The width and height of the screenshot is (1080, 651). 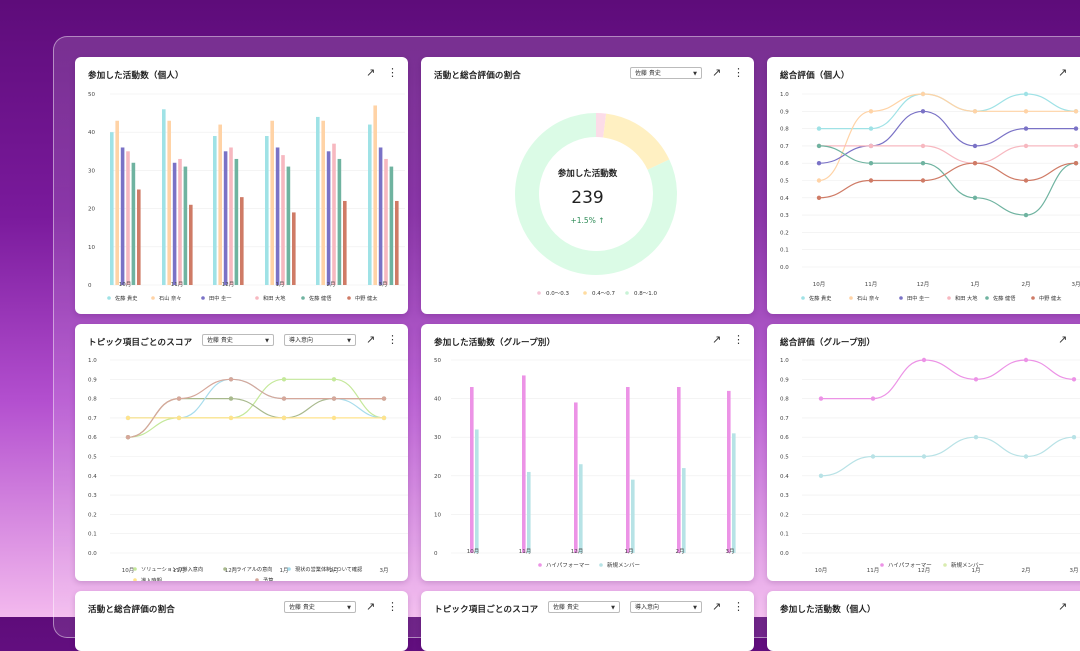 I want to click on legend-label: 導入時期, so click(x=151, y=578).